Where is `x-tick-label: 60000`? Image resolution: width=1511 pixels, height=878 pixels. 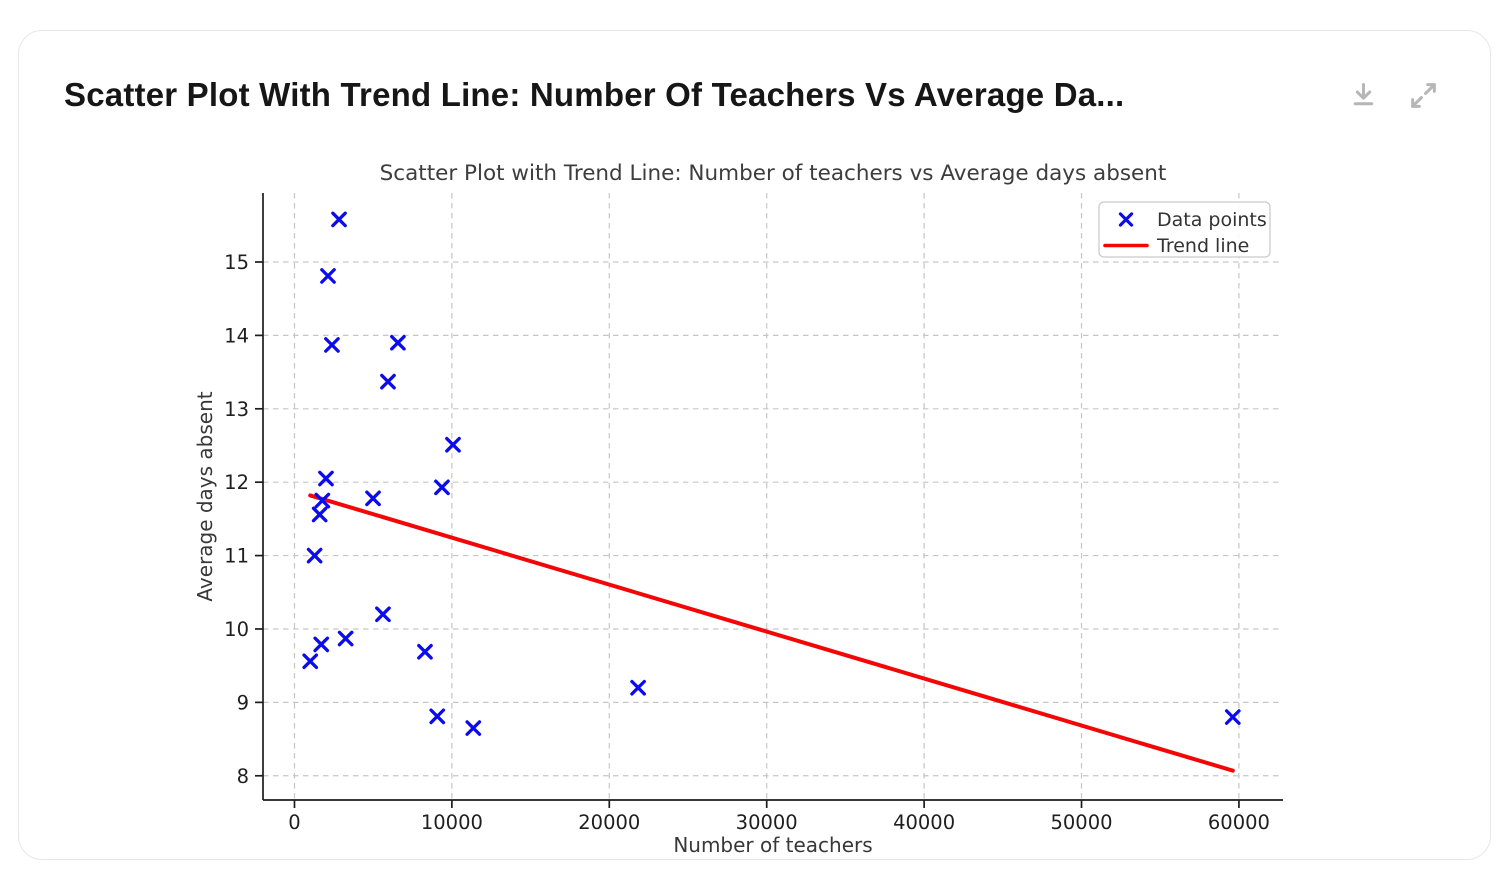 x-tick-label: 60000 is located at coordinates (1239, 822).